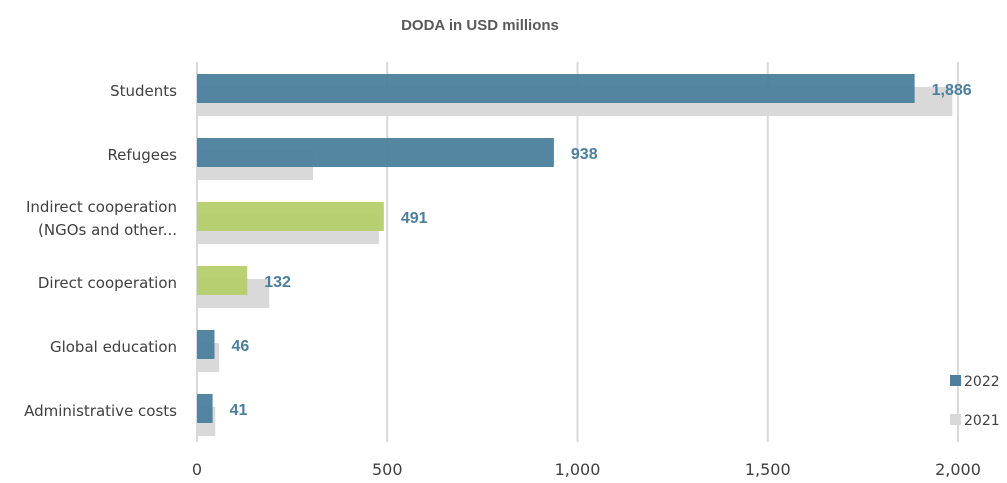  Describe the element at coordinates (584, 154) in the screenshot. I see `data-label-2022: 938` at that location.